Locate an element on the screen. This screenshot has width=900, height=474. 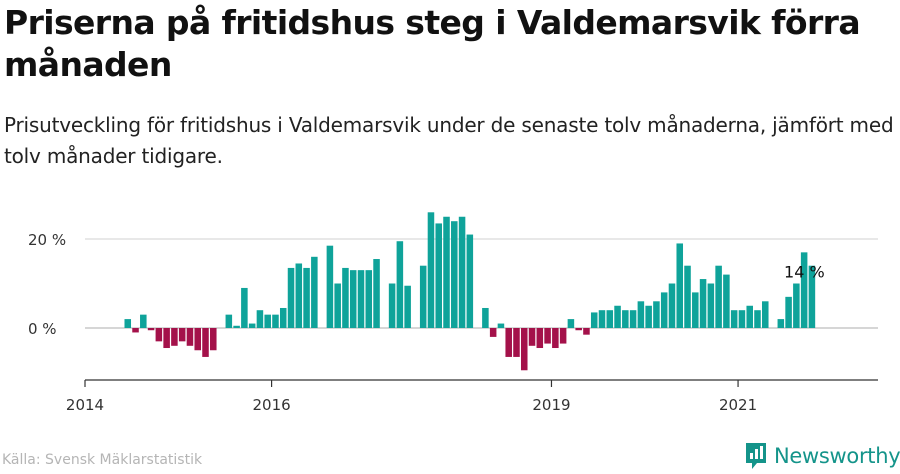
brand-name: Newsworthy is located at coordinates (837, 456).